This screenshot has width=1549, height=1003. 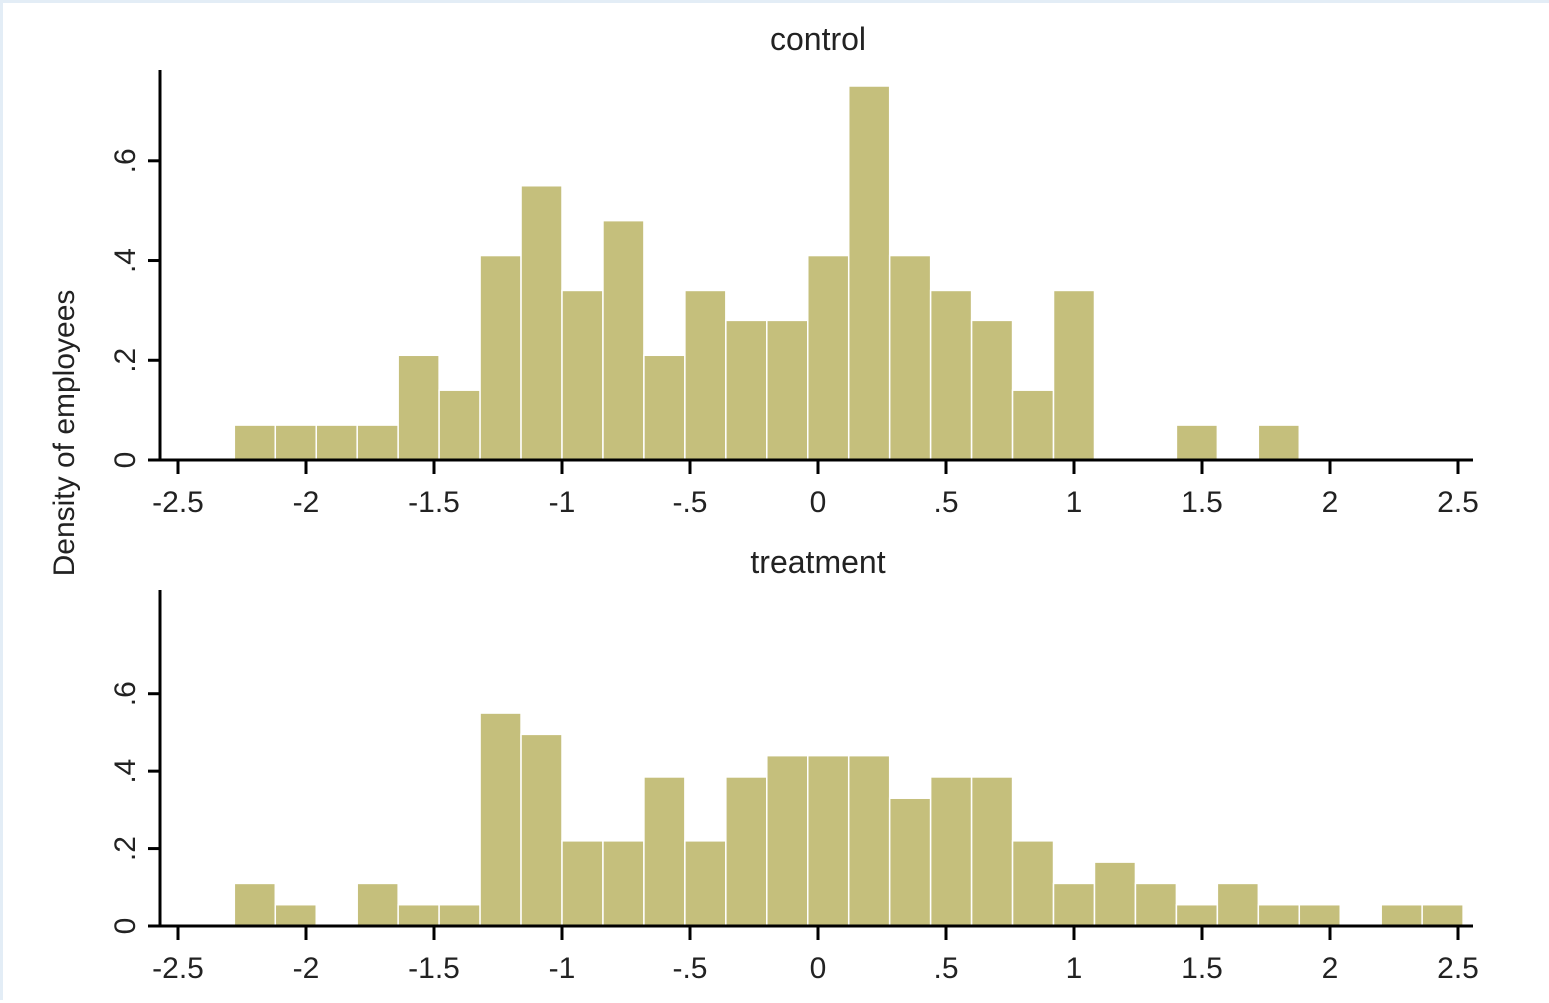 I want to click on panel-title: treatment, so click(x=817, y=562).